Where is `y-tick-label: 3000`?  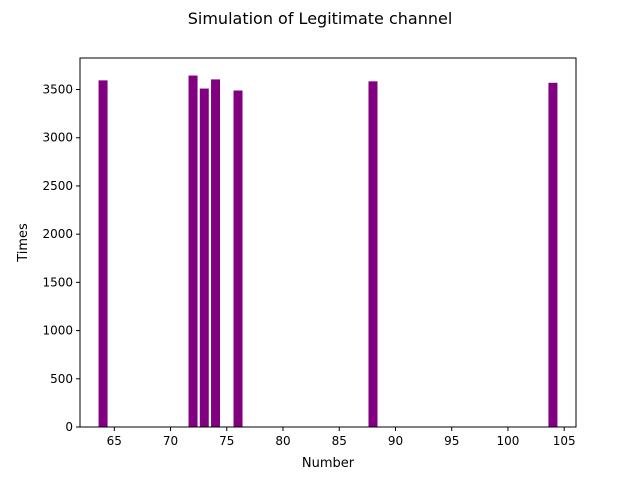
y-tick-label: 3000 is located at coordinates (57, 138).